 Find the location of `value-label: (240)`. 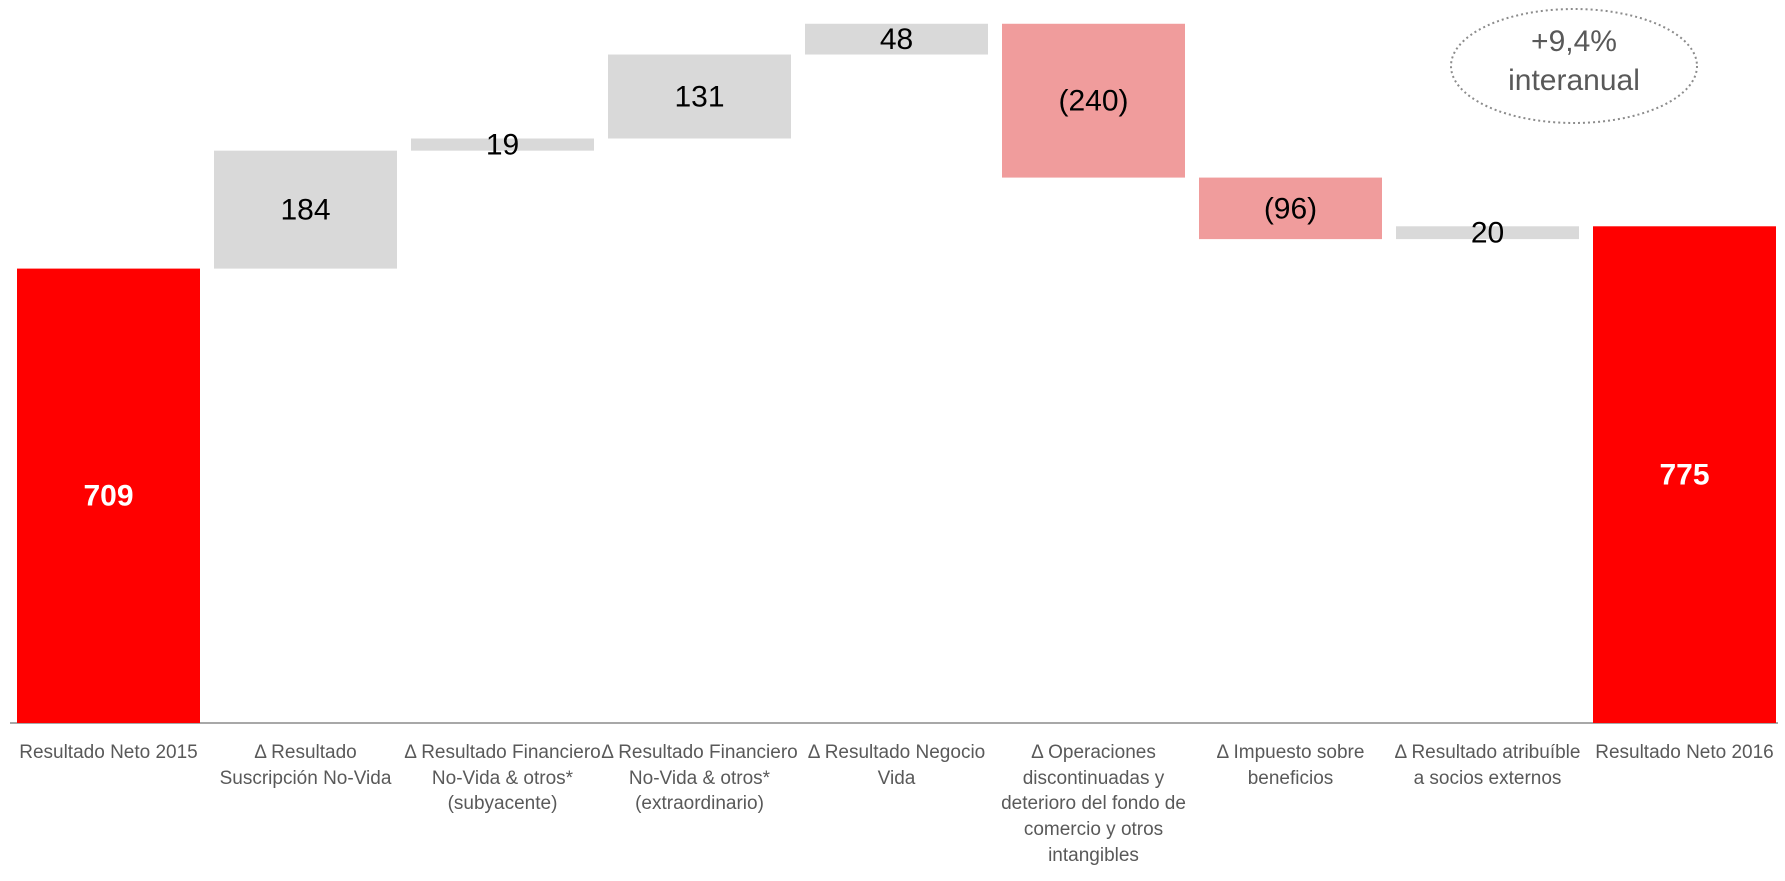

value-label: (240) is located at coordinates (1093, 101).